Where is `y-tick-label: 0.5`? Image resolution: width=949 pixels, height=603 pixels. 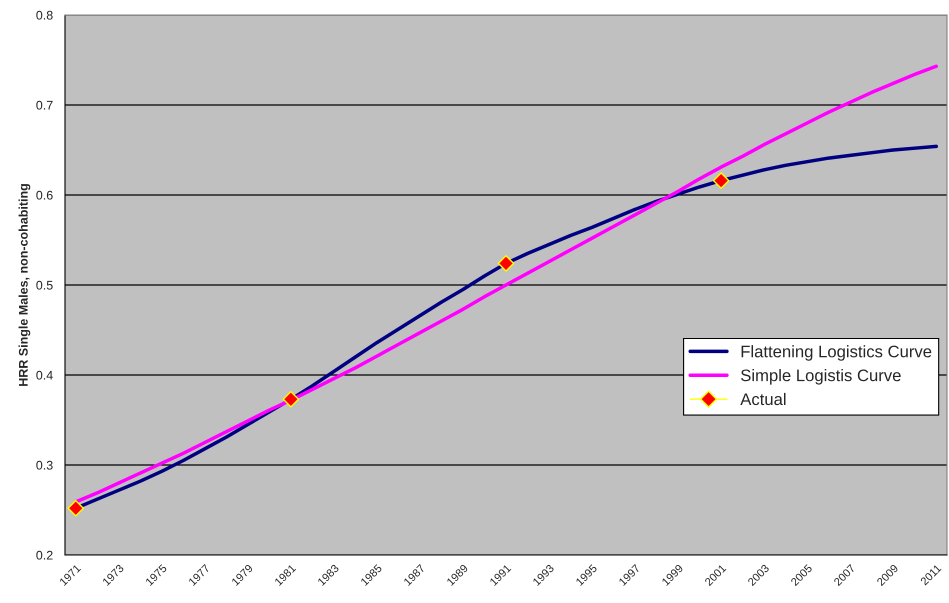
y-tick-label: 0.5 is located at coordinates (44, 285).